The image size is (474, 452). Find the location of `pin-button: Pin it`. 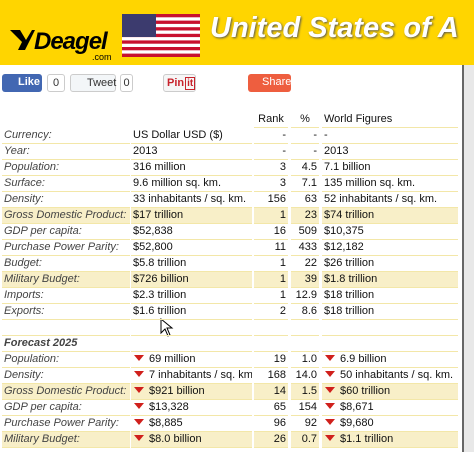

pin-button: Pin it is located at coordinates (179, 83).